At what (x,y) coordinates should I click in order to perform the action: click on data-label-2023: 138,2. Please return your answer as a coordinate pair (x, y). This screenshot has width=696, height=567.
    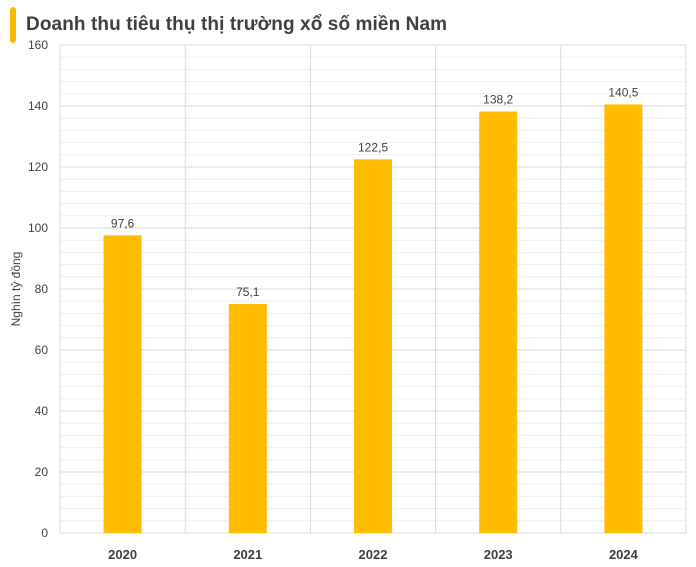
    Looking at the image, I should click on (498, 99).